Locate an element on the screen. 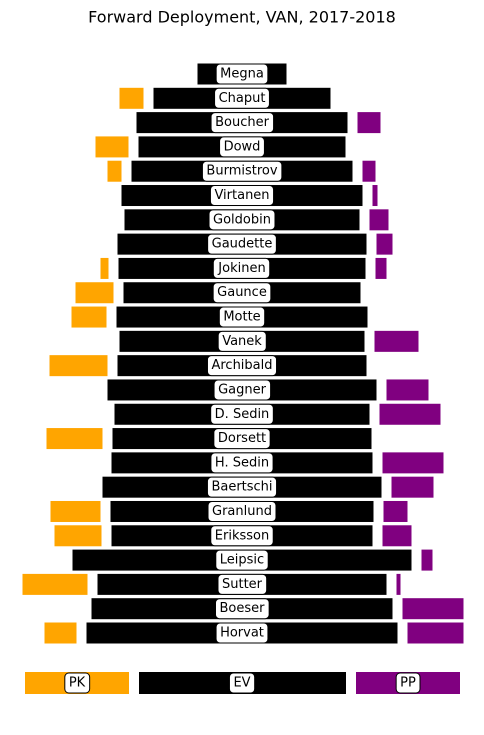 The image size is (484, 735). category-label: Jokinen is located at coordinates (241, 268).